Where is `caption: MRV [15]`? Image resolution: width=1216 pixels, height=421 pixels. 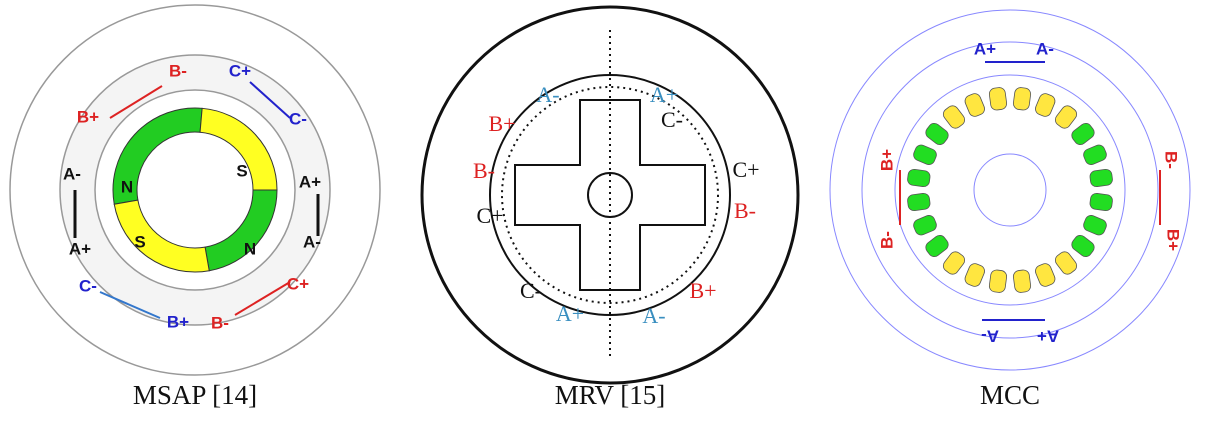 caption: MRV [15] is located at coordinates (610, 395).